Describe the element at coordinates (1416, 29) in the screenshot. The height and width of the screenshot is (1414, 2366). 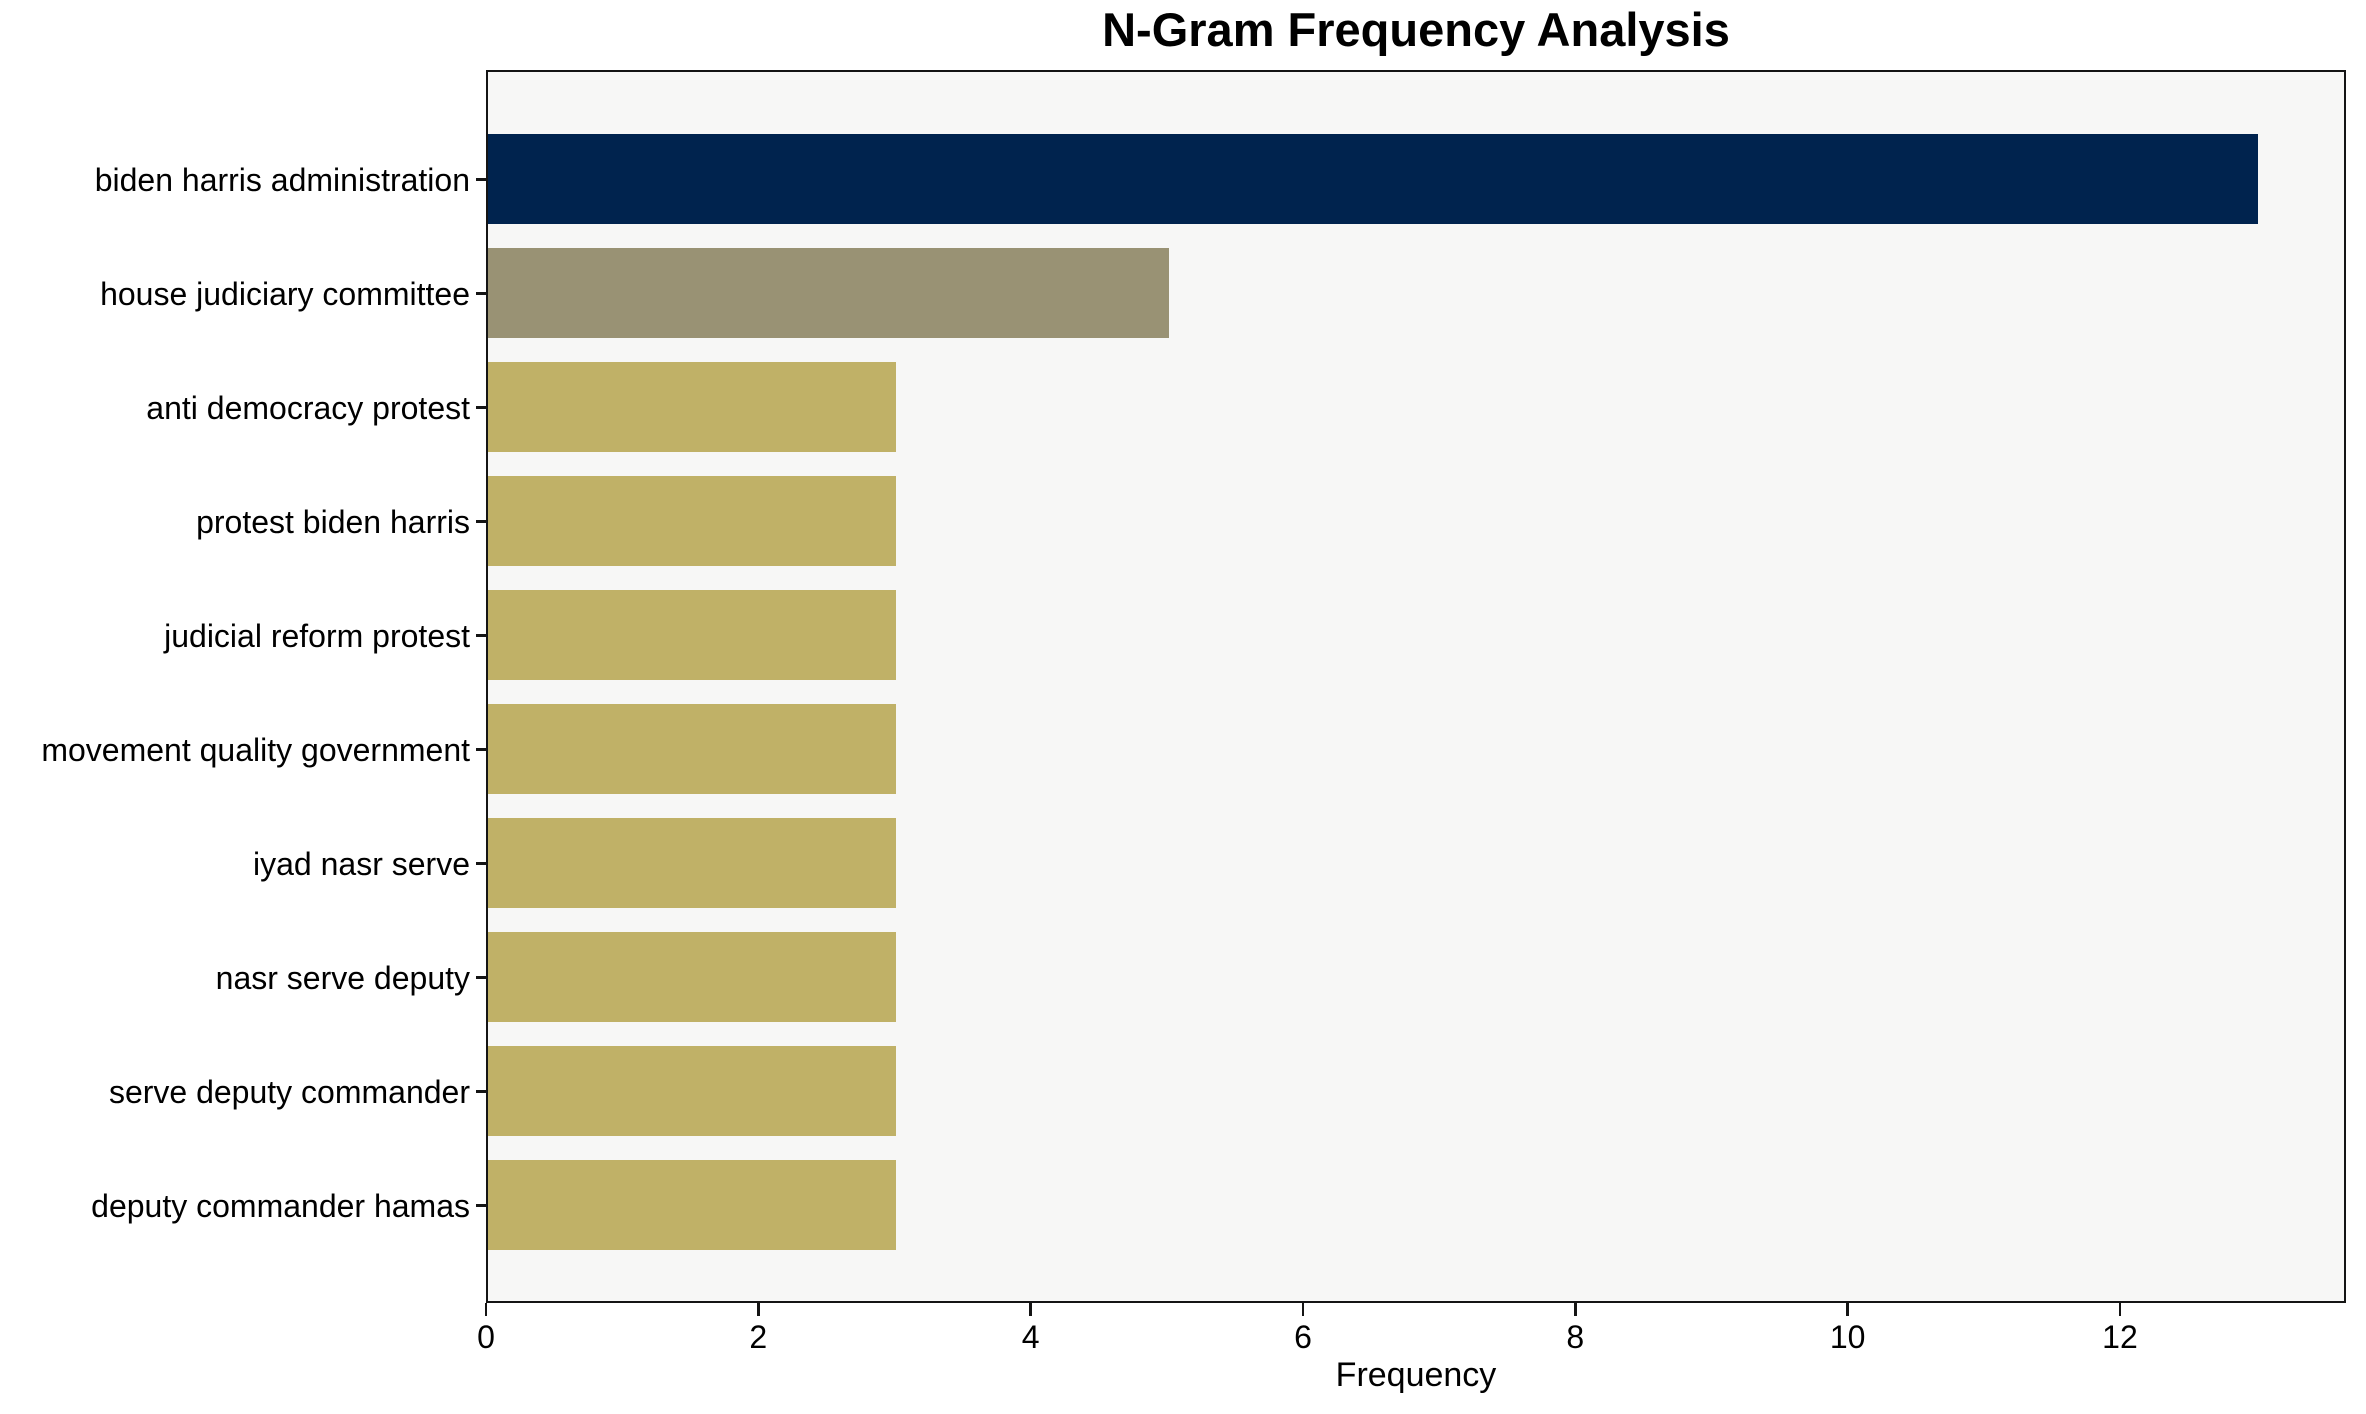
I see `chart-title: N-Gram Frequency Analysis` at that location.